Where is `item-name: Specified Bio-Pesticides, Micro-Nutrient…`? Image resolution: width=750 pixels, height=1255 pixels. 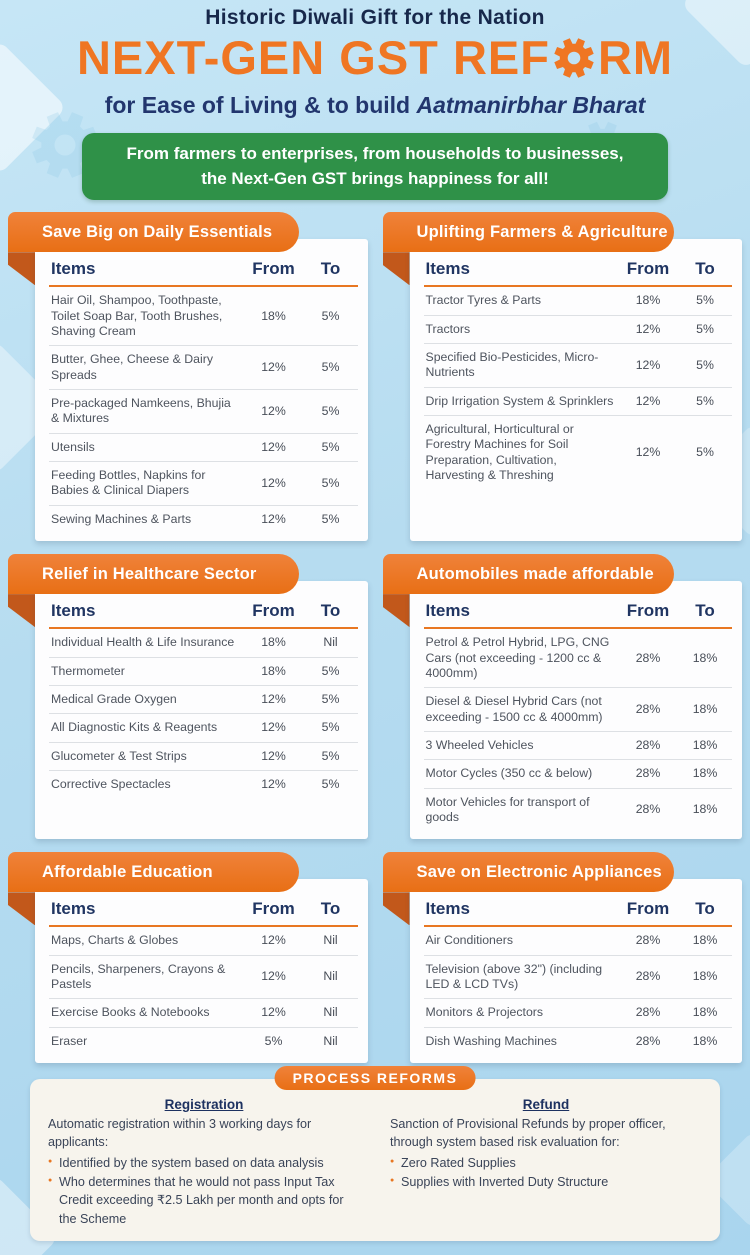 item-name: Specified Bio-Pesticides, Micro-Nutrient… is located at coordinates (512, 364).